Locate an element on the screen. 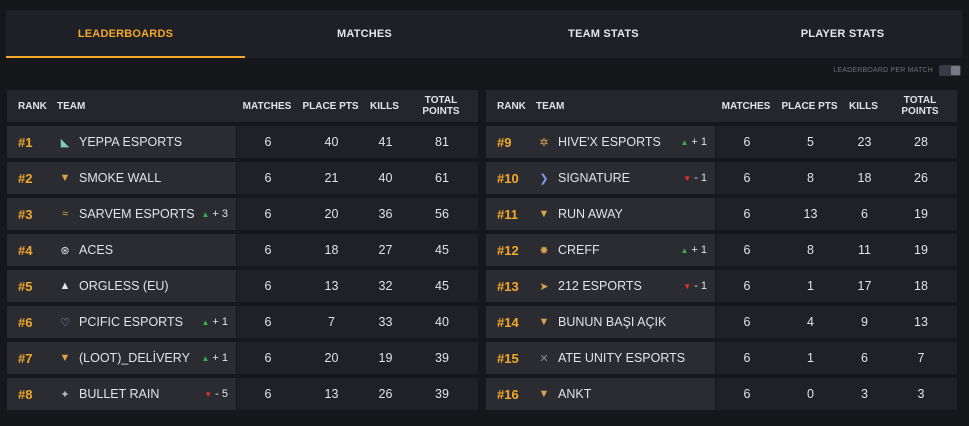 The width and height of the screenshot is (969, 426). stats-cells: 6 13 6 19 is located at coordinates (836, 214).